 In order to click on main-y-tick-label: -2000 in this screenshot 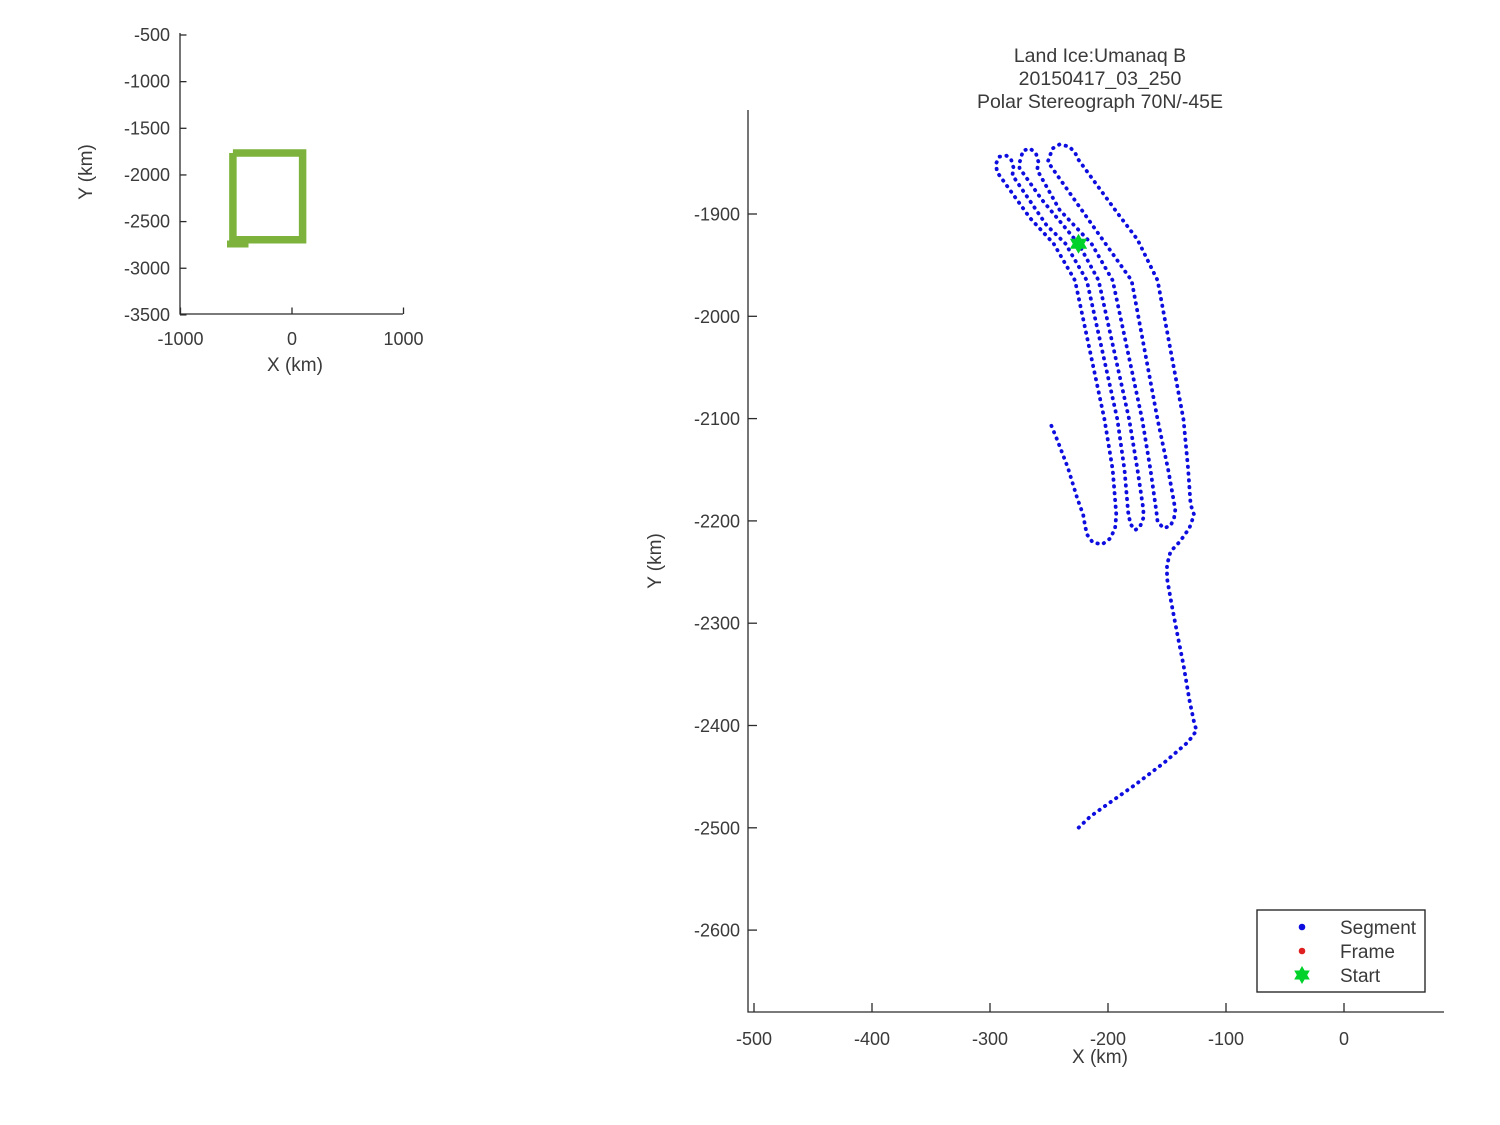, I will do `click(717, 317)`.